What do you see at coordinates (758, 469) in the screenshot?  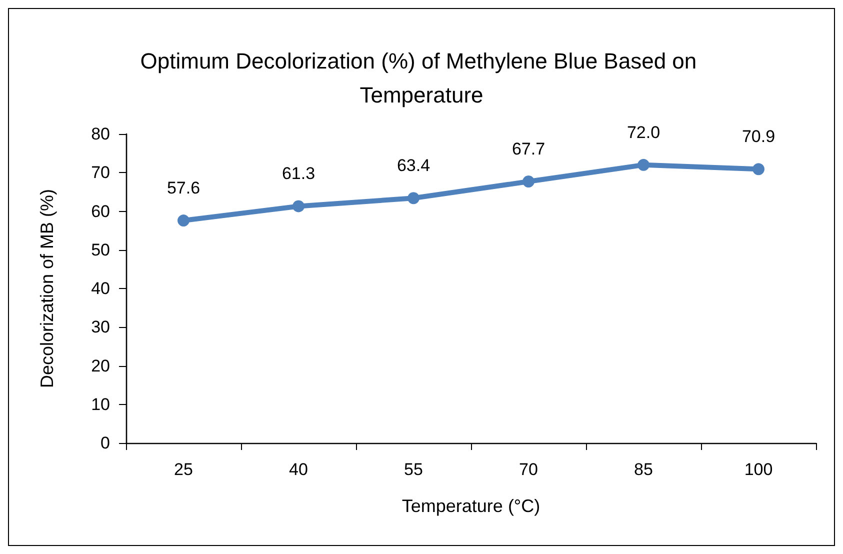 I see `x-tick-label: 100` at bounding box center [758, 469].